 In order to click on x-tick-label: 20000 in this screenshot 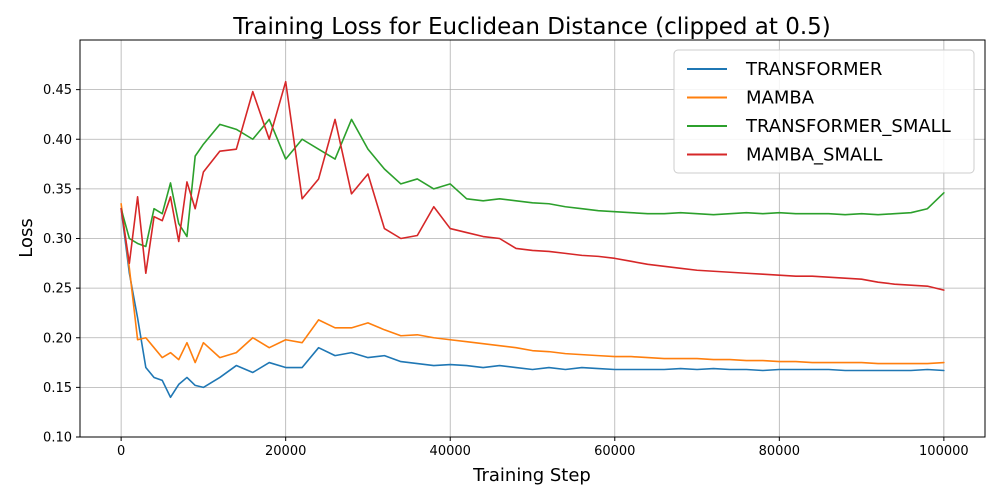, I will do `click(285, 451)`.